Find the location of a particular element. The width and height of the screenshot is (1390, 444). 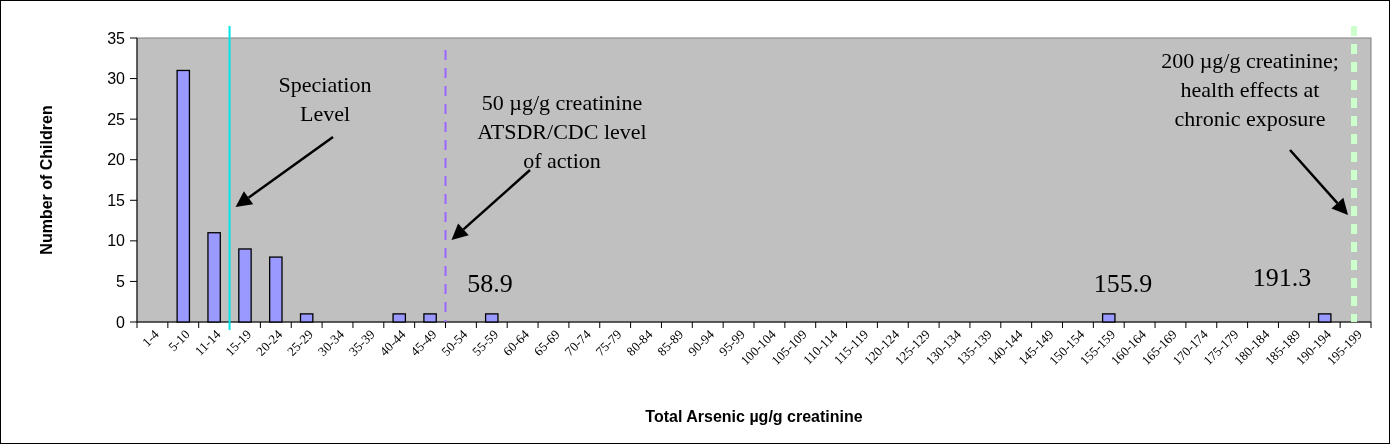

ref-line-label: Speciation Level is located at coordinates (325, 99).